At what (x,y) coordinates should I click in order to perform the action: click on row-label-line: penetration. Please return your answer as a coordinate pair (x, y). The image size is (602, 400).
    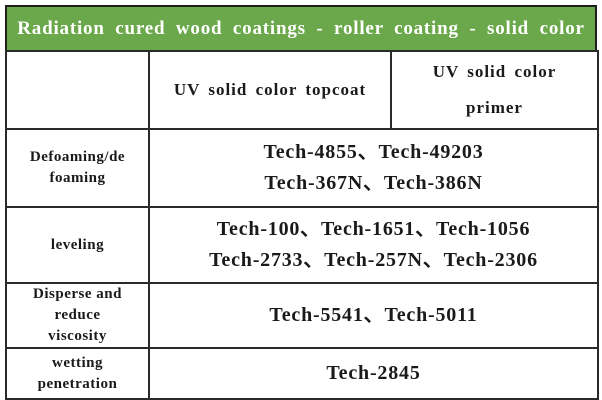
    Looking at the image, I should click on (77, 383).